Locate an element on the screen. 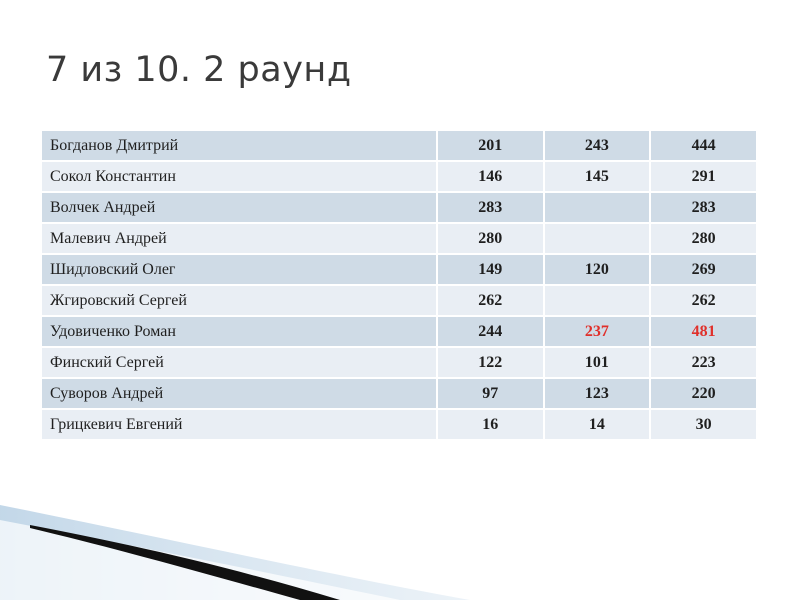 This screenshot has width=800, height=600. table-row: Грицкевич Евгений 16 14 30 is located at coordinates (399, 424).